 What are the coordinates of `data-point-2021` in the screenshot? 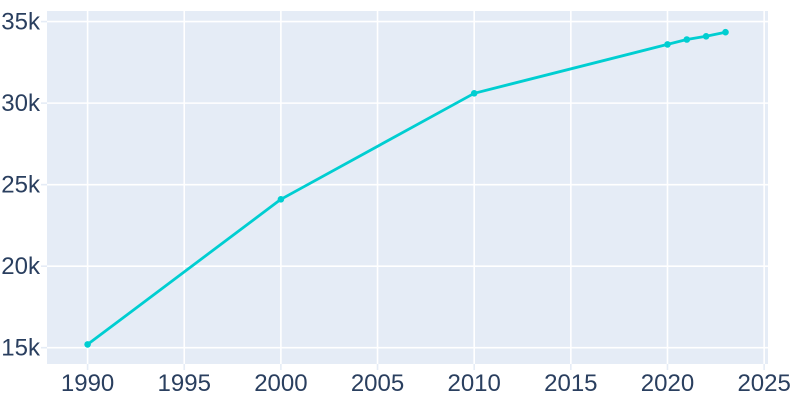 It's located at (687, 39).